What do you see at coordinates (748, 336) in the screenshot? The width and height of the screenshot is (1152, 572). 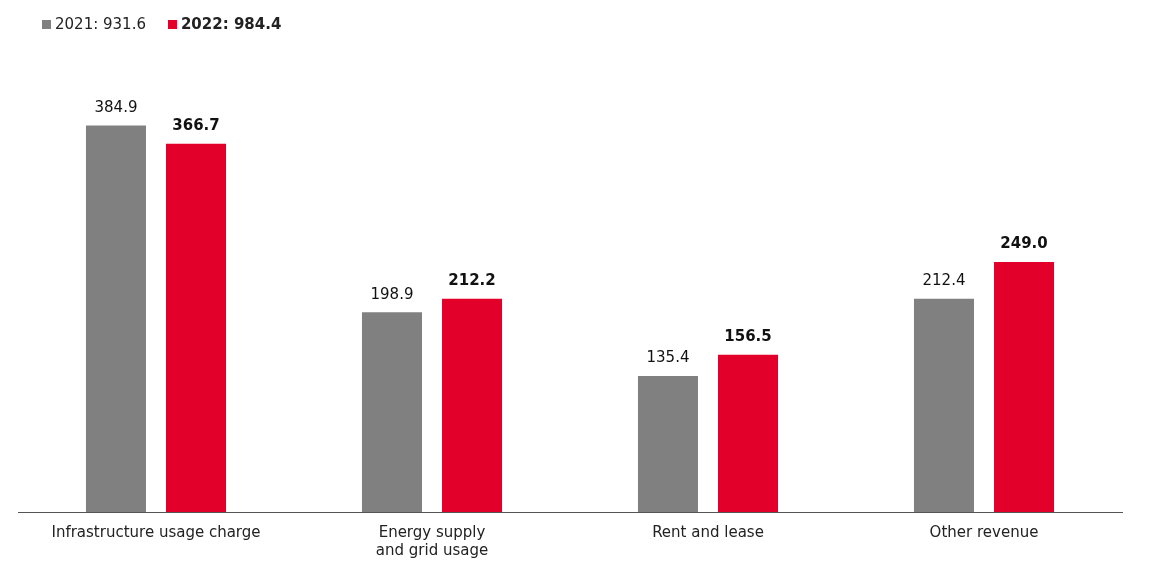 I see `data-label: 156.5` at bounding box center [748, 336].